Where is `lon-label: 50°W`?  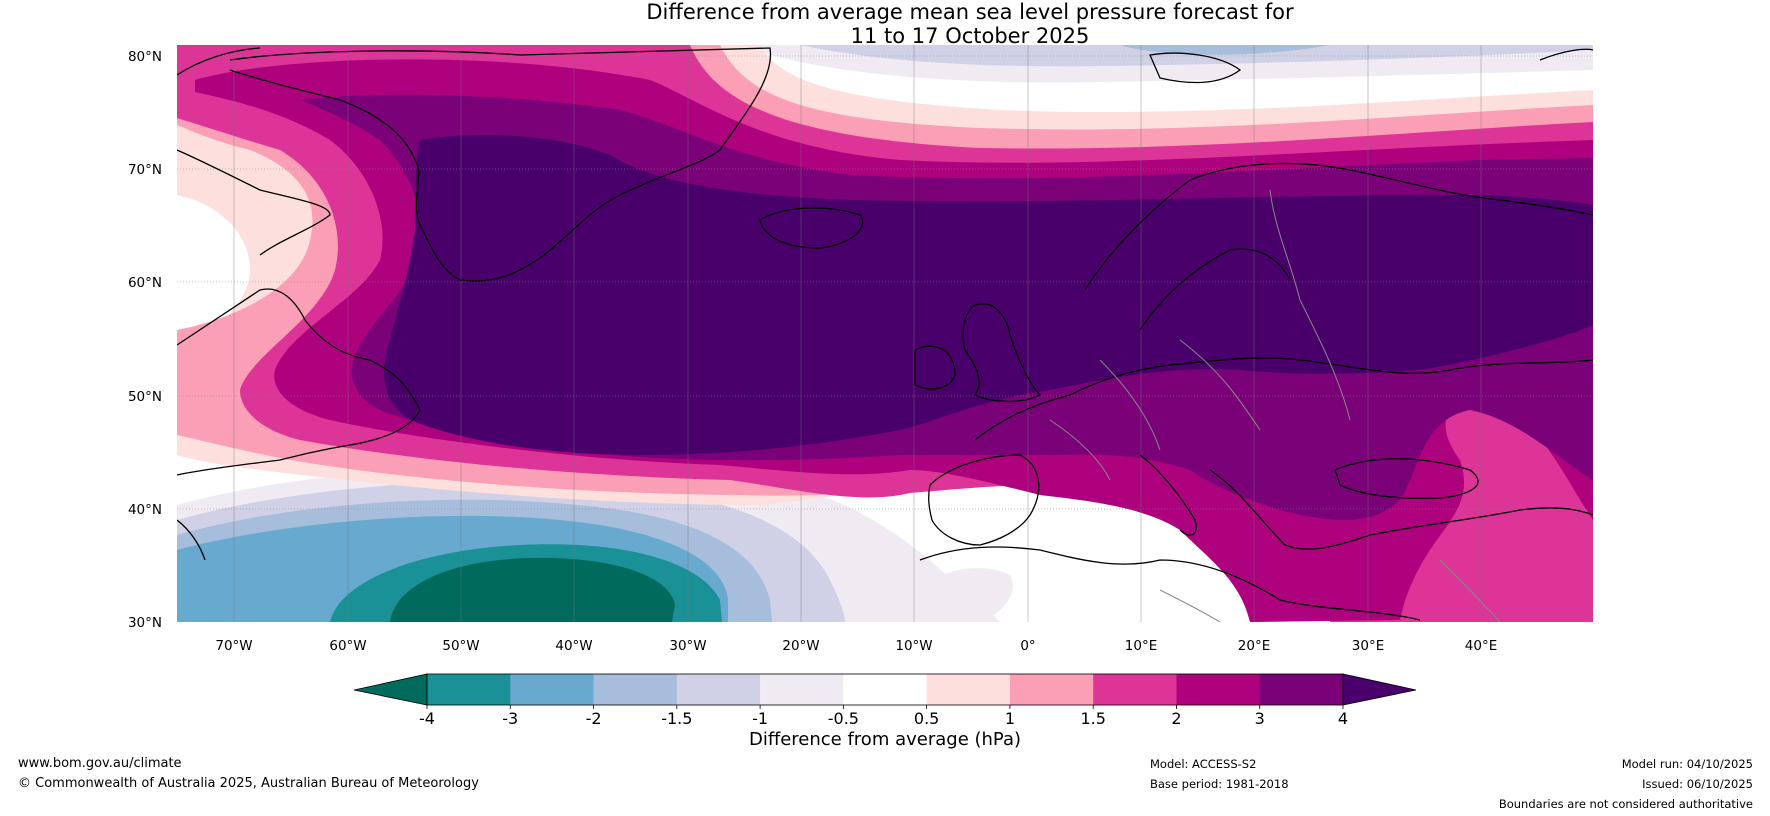 lon-label: 50°W is located at coordinates (460, 646).